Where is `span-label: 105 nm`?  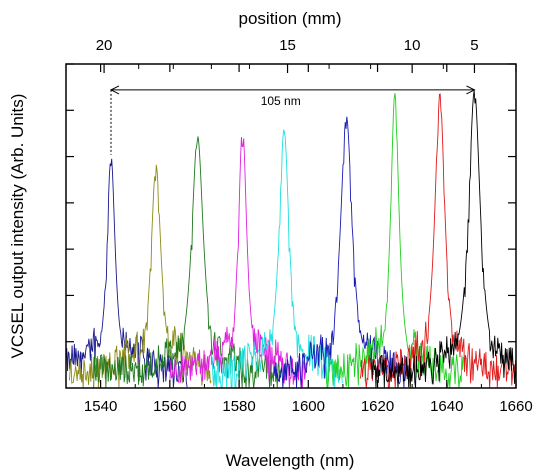 span-label: 105 nm is located at coordinates (281, 101).